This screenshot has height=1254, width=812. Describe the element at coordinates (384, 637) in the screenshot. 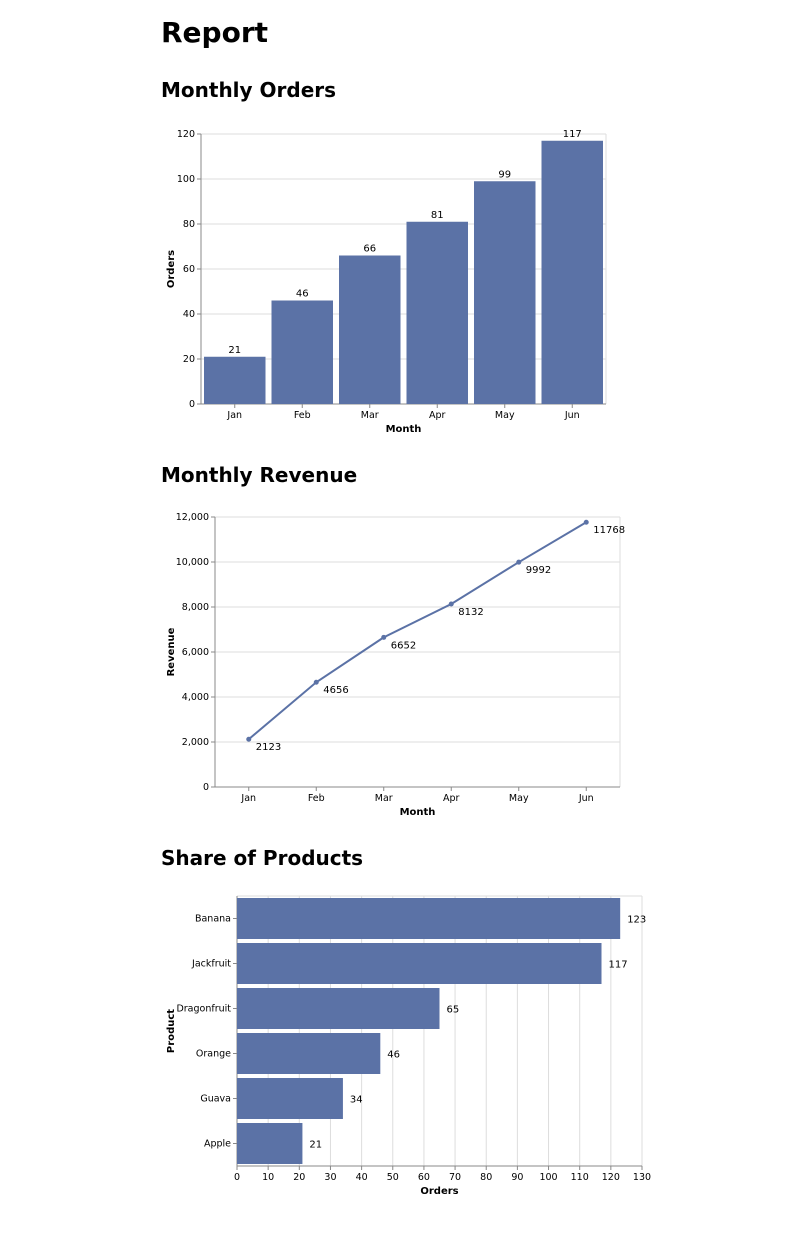

I see `point-mar` at that location.